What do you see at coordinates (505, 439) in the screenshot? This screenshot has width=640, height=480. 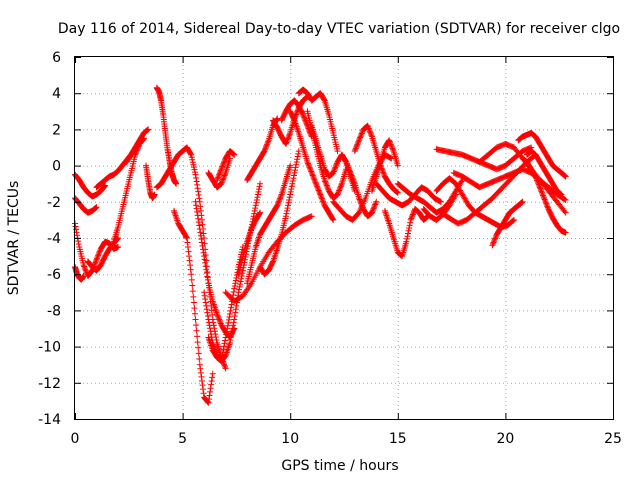 I see `x-tick-label: 20` at bounding box center [505, 439].